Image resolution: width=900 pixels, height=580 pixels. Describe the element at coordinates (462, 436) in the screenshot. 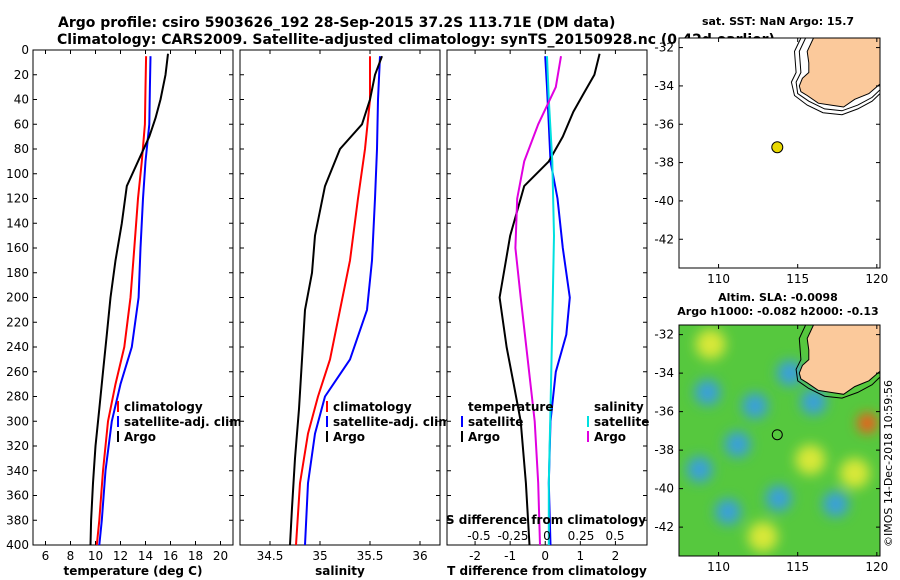

I see `legend-swatch-temp-argo` at that location.